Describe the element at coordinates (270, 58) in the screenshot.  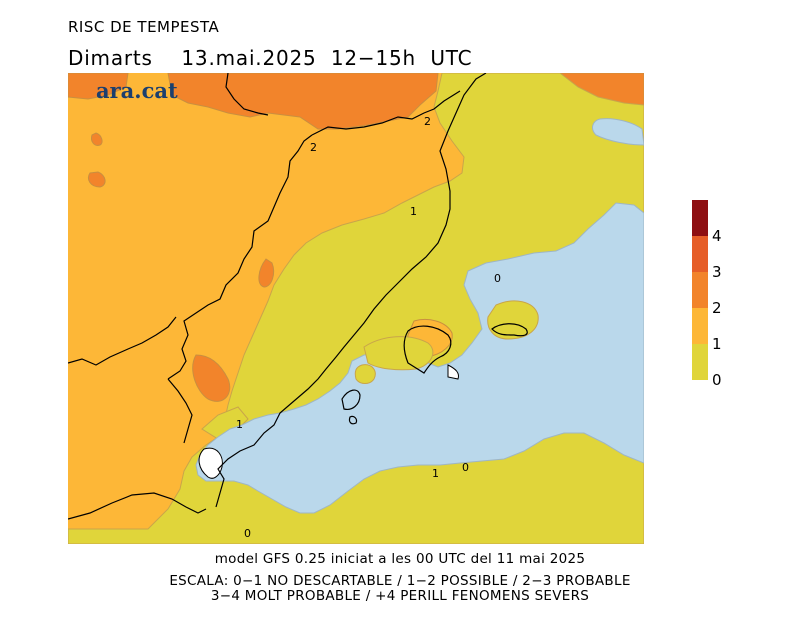
I see `forecast-time-label: Dimarts 13.mai.2025 12−15h UTC` at that location.